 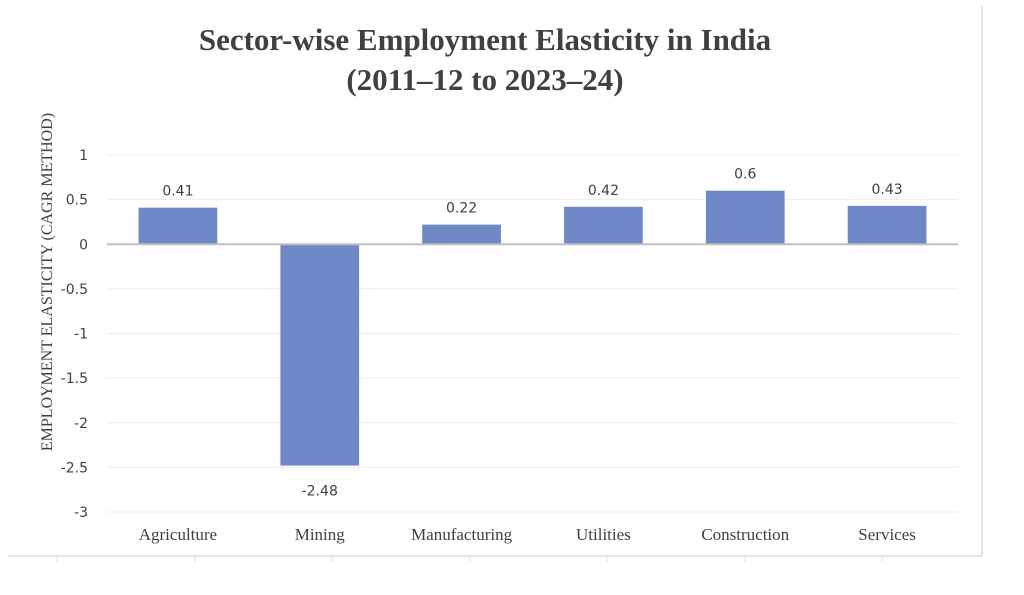 What do you see at coordinates (47, 282) in the screenshot?
I see `y-axis-label: EMPLOYMENT ELASTICITY (CAGR METHOD)` at bounding box center [47, 282].